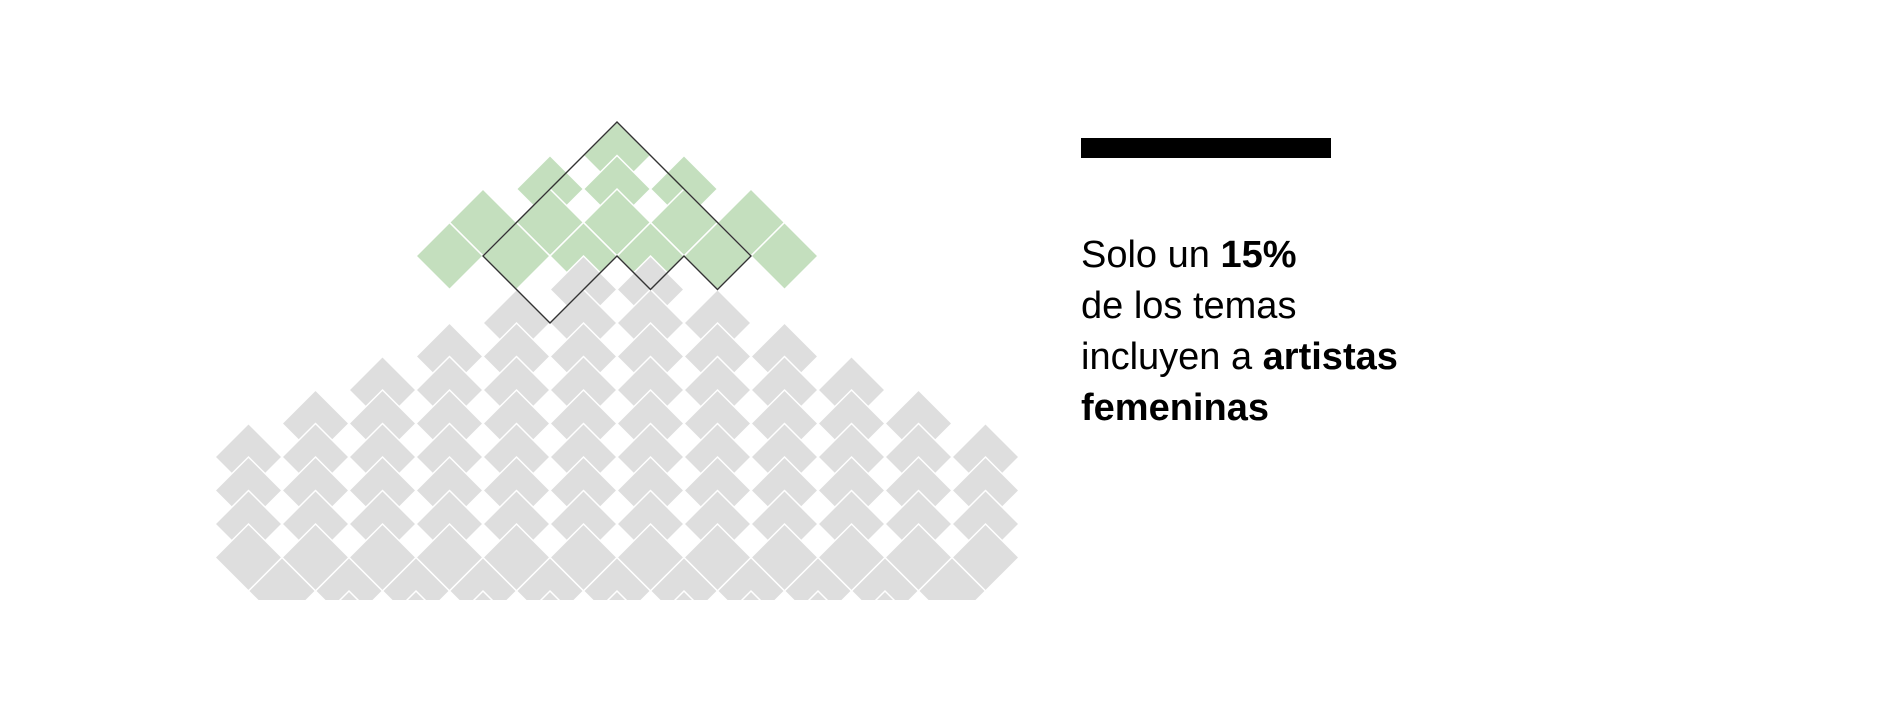 The height and width of the screenshot is (709, 1885). I want to click on caption-bold-word: femeninas, so click(1175, 408).